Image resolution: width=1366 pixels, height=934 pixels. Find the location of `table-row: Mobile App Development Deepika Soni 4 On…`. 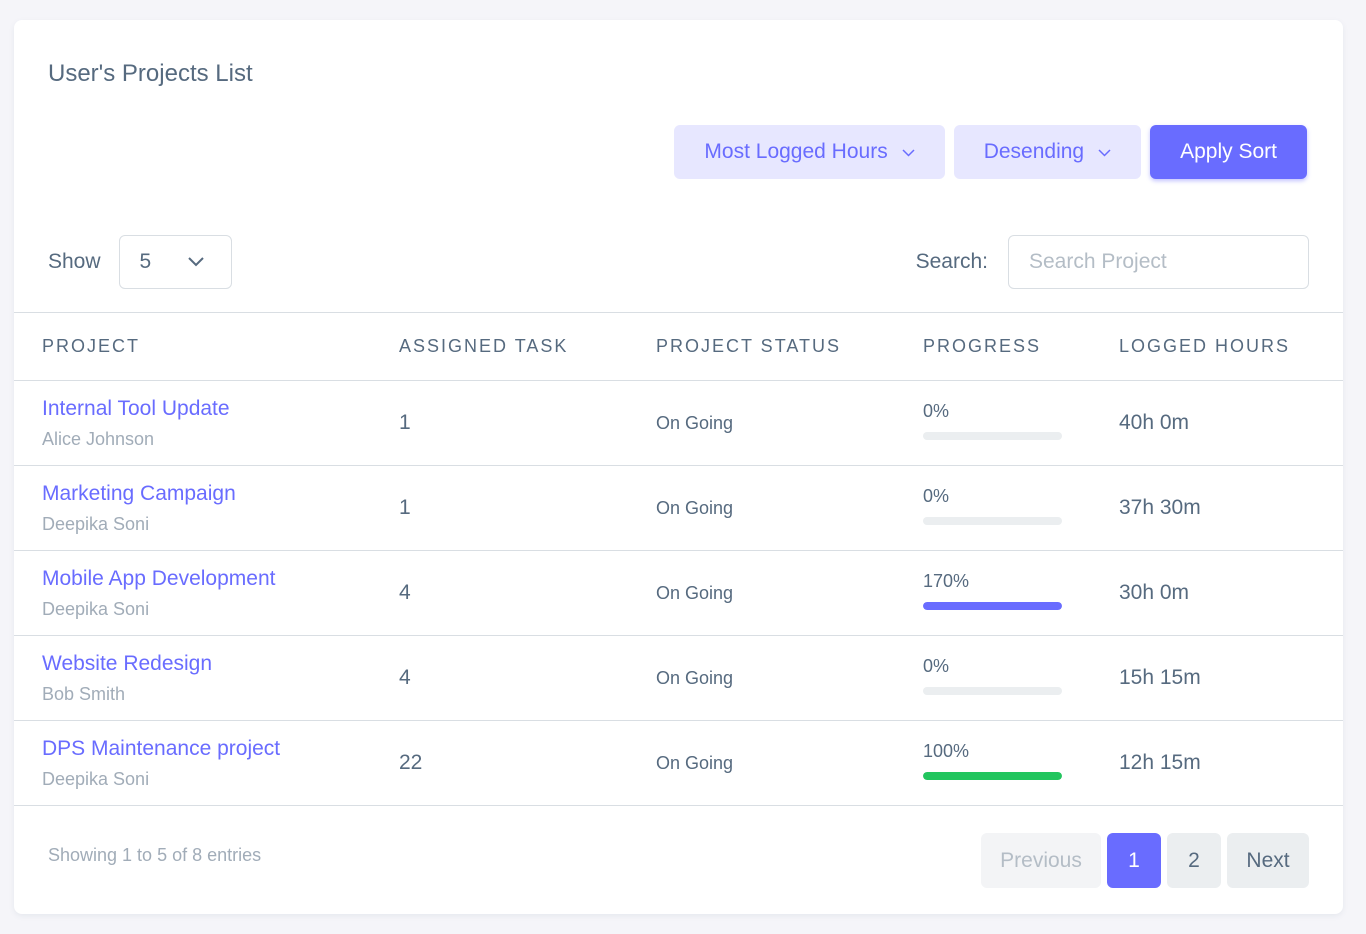

table-row: Mobile App Development Deepika Soni 4 On… is located at coordinates (678, 593).